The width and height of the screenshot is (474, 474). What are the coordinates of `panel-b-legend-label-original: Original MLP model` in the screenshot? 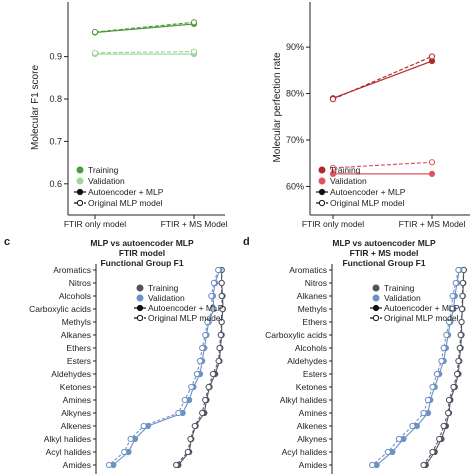 It's located at (367, 203).